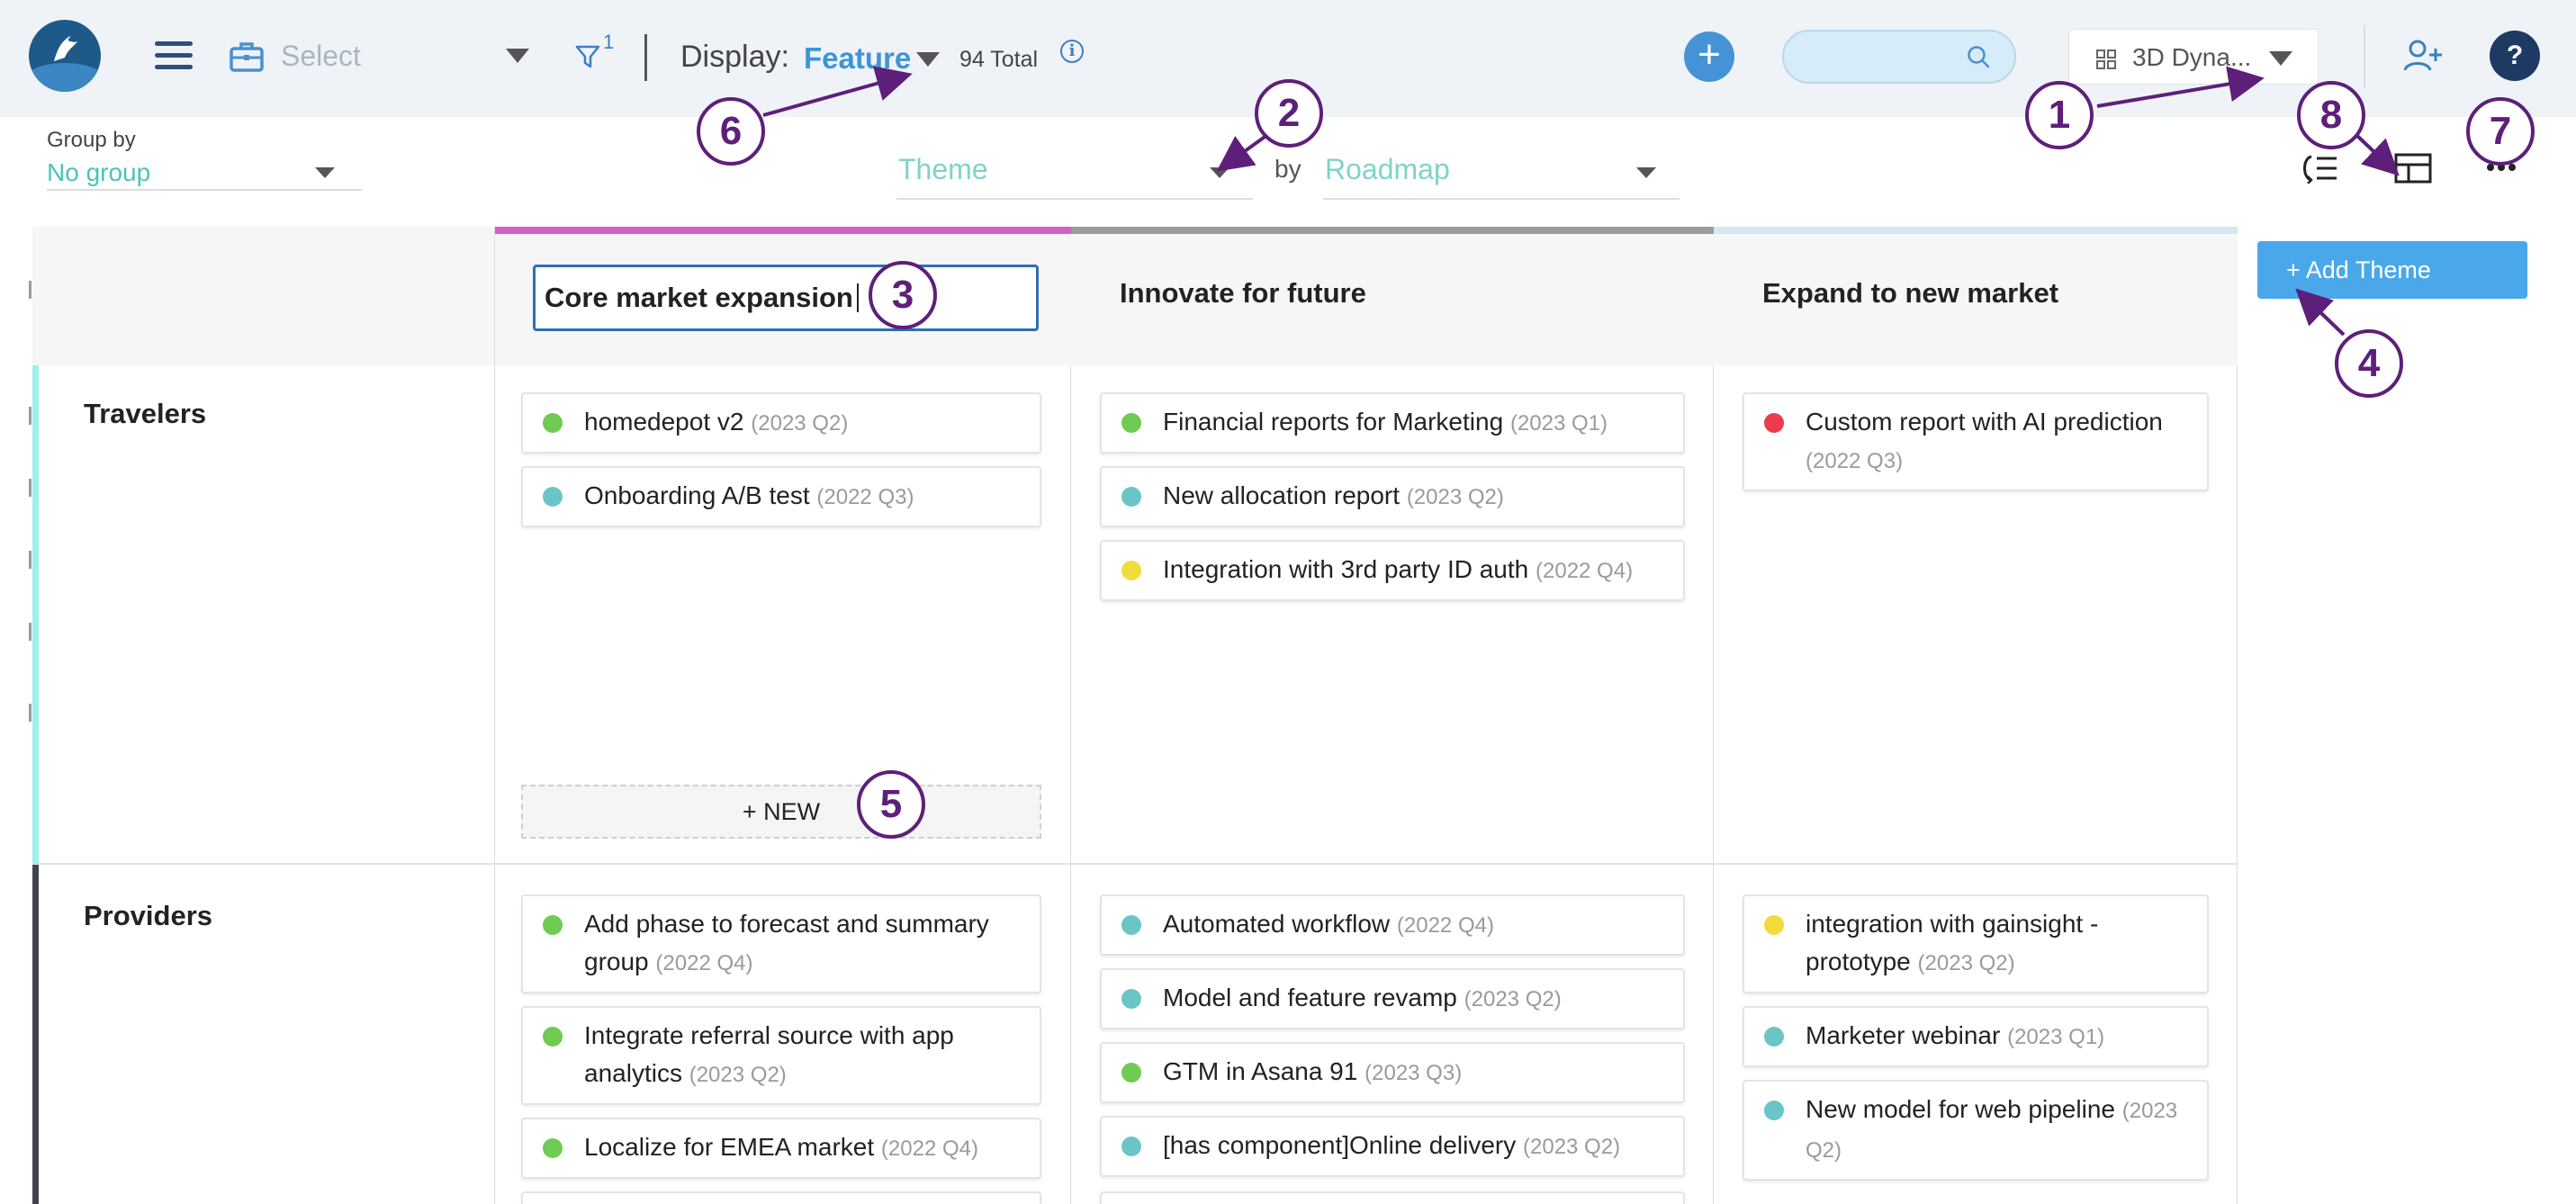 The height and width of the screenshot is (1204, 2576). I want to click on lane-field-dropdown: Roadmap, so click(1501, 174).